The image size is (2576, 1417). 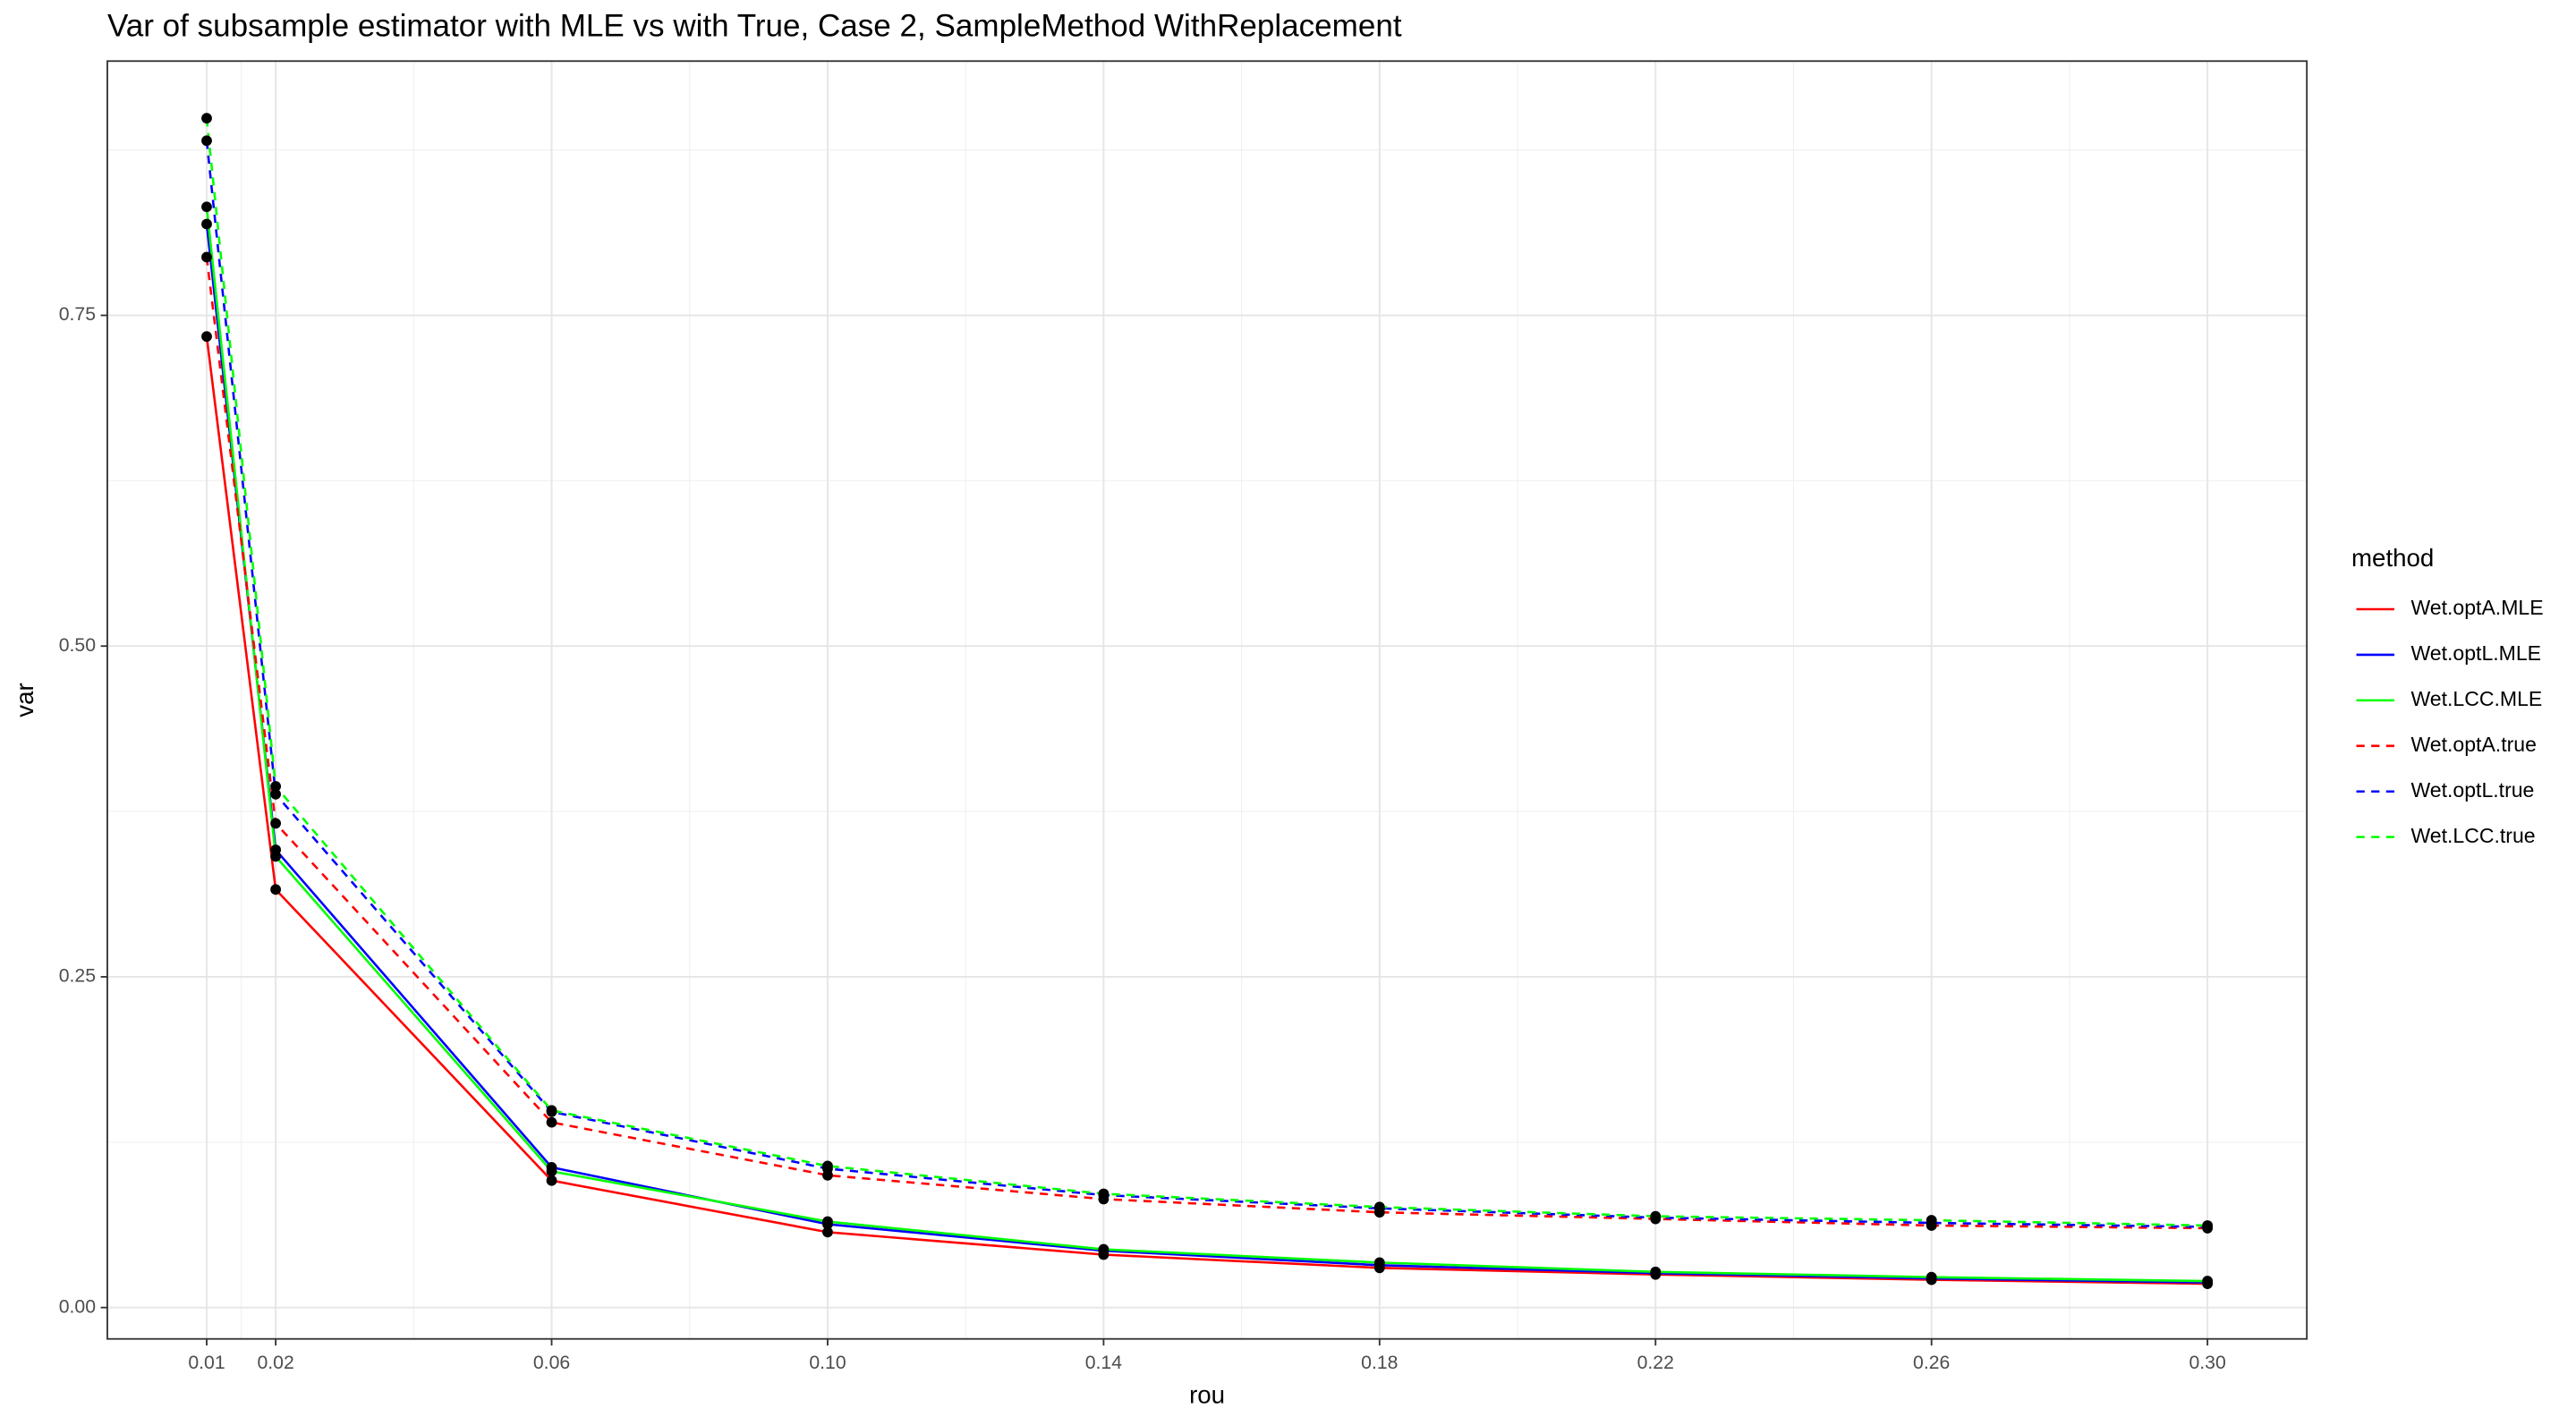 What do you see at coordinates (2472, 790) in the screenshot?
I see `legend-label: Wet.optL.true` at bounding box center [2472, 790].